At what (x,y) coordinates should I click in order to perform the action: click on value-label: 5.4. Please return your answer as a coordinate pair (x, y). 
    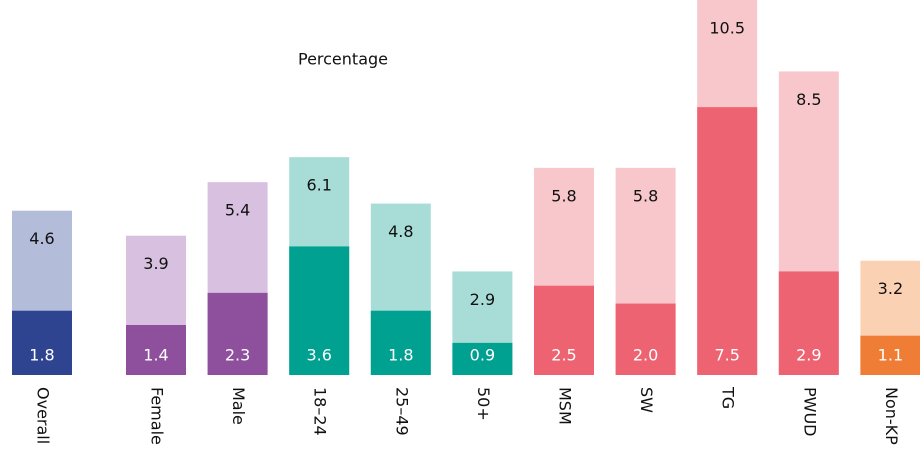
    Looking at the image, I should click on (237, 210).